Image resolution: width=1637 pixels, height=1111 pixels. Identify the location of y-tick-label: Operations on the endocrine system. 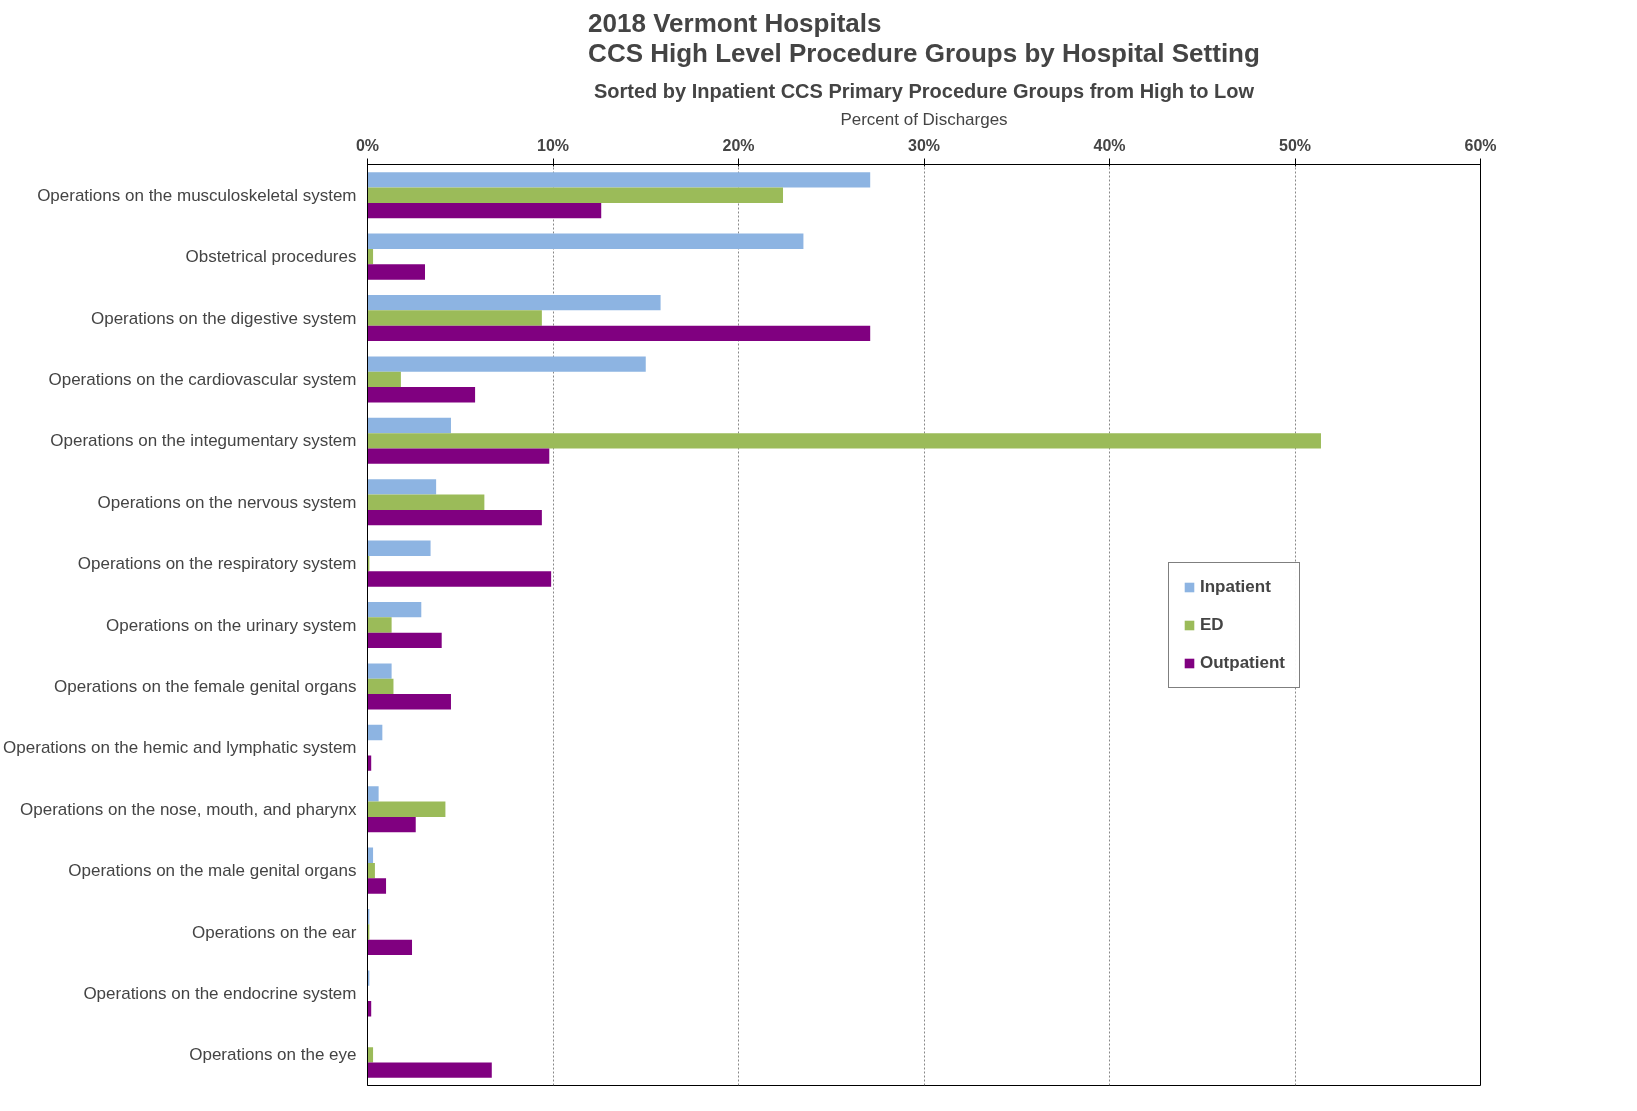
(220, 993).